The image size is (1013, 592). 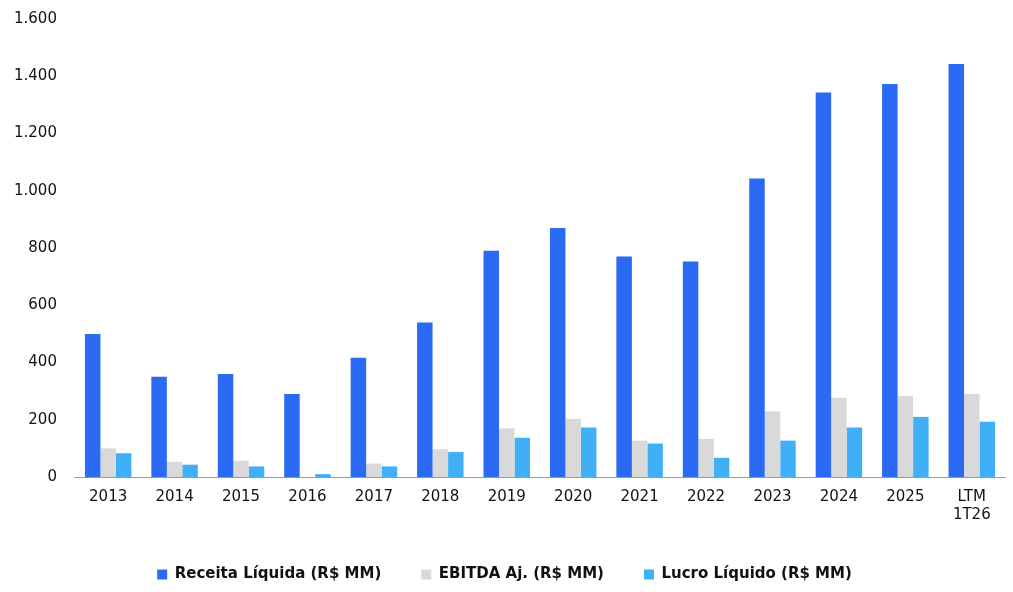 I want to click on y-tick-label: 600, so click(x=42, y=304).